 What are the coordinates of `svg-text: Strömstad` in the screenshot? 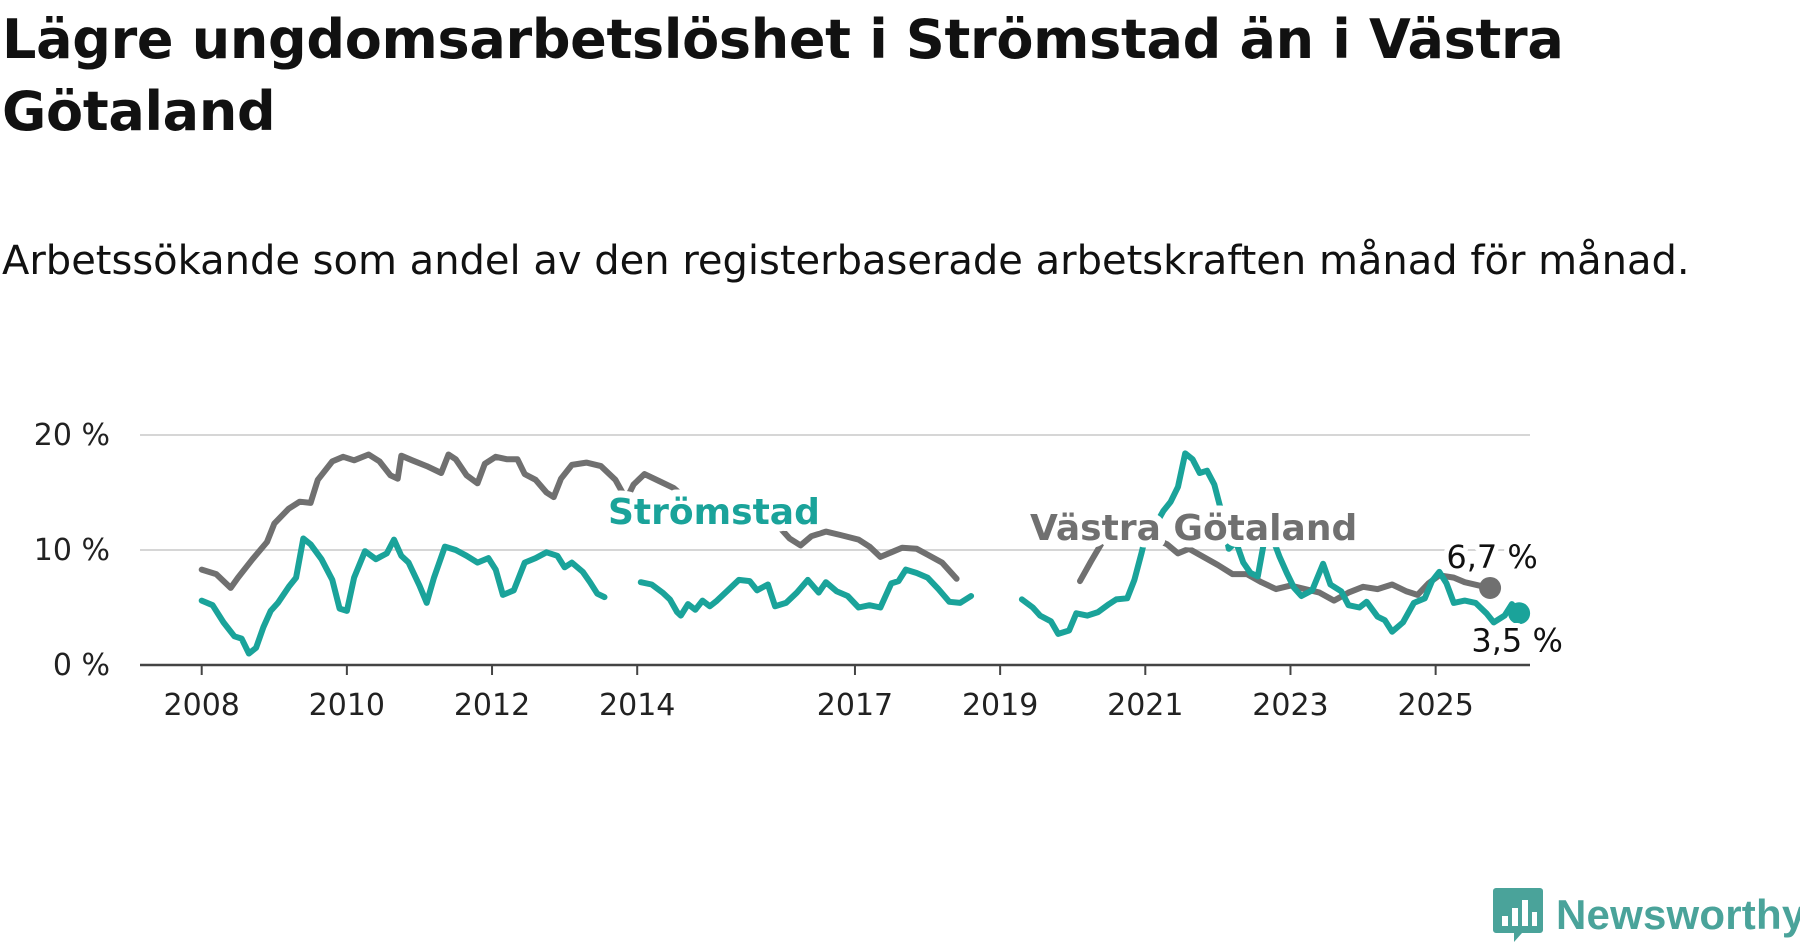 It's located at (714, 512).